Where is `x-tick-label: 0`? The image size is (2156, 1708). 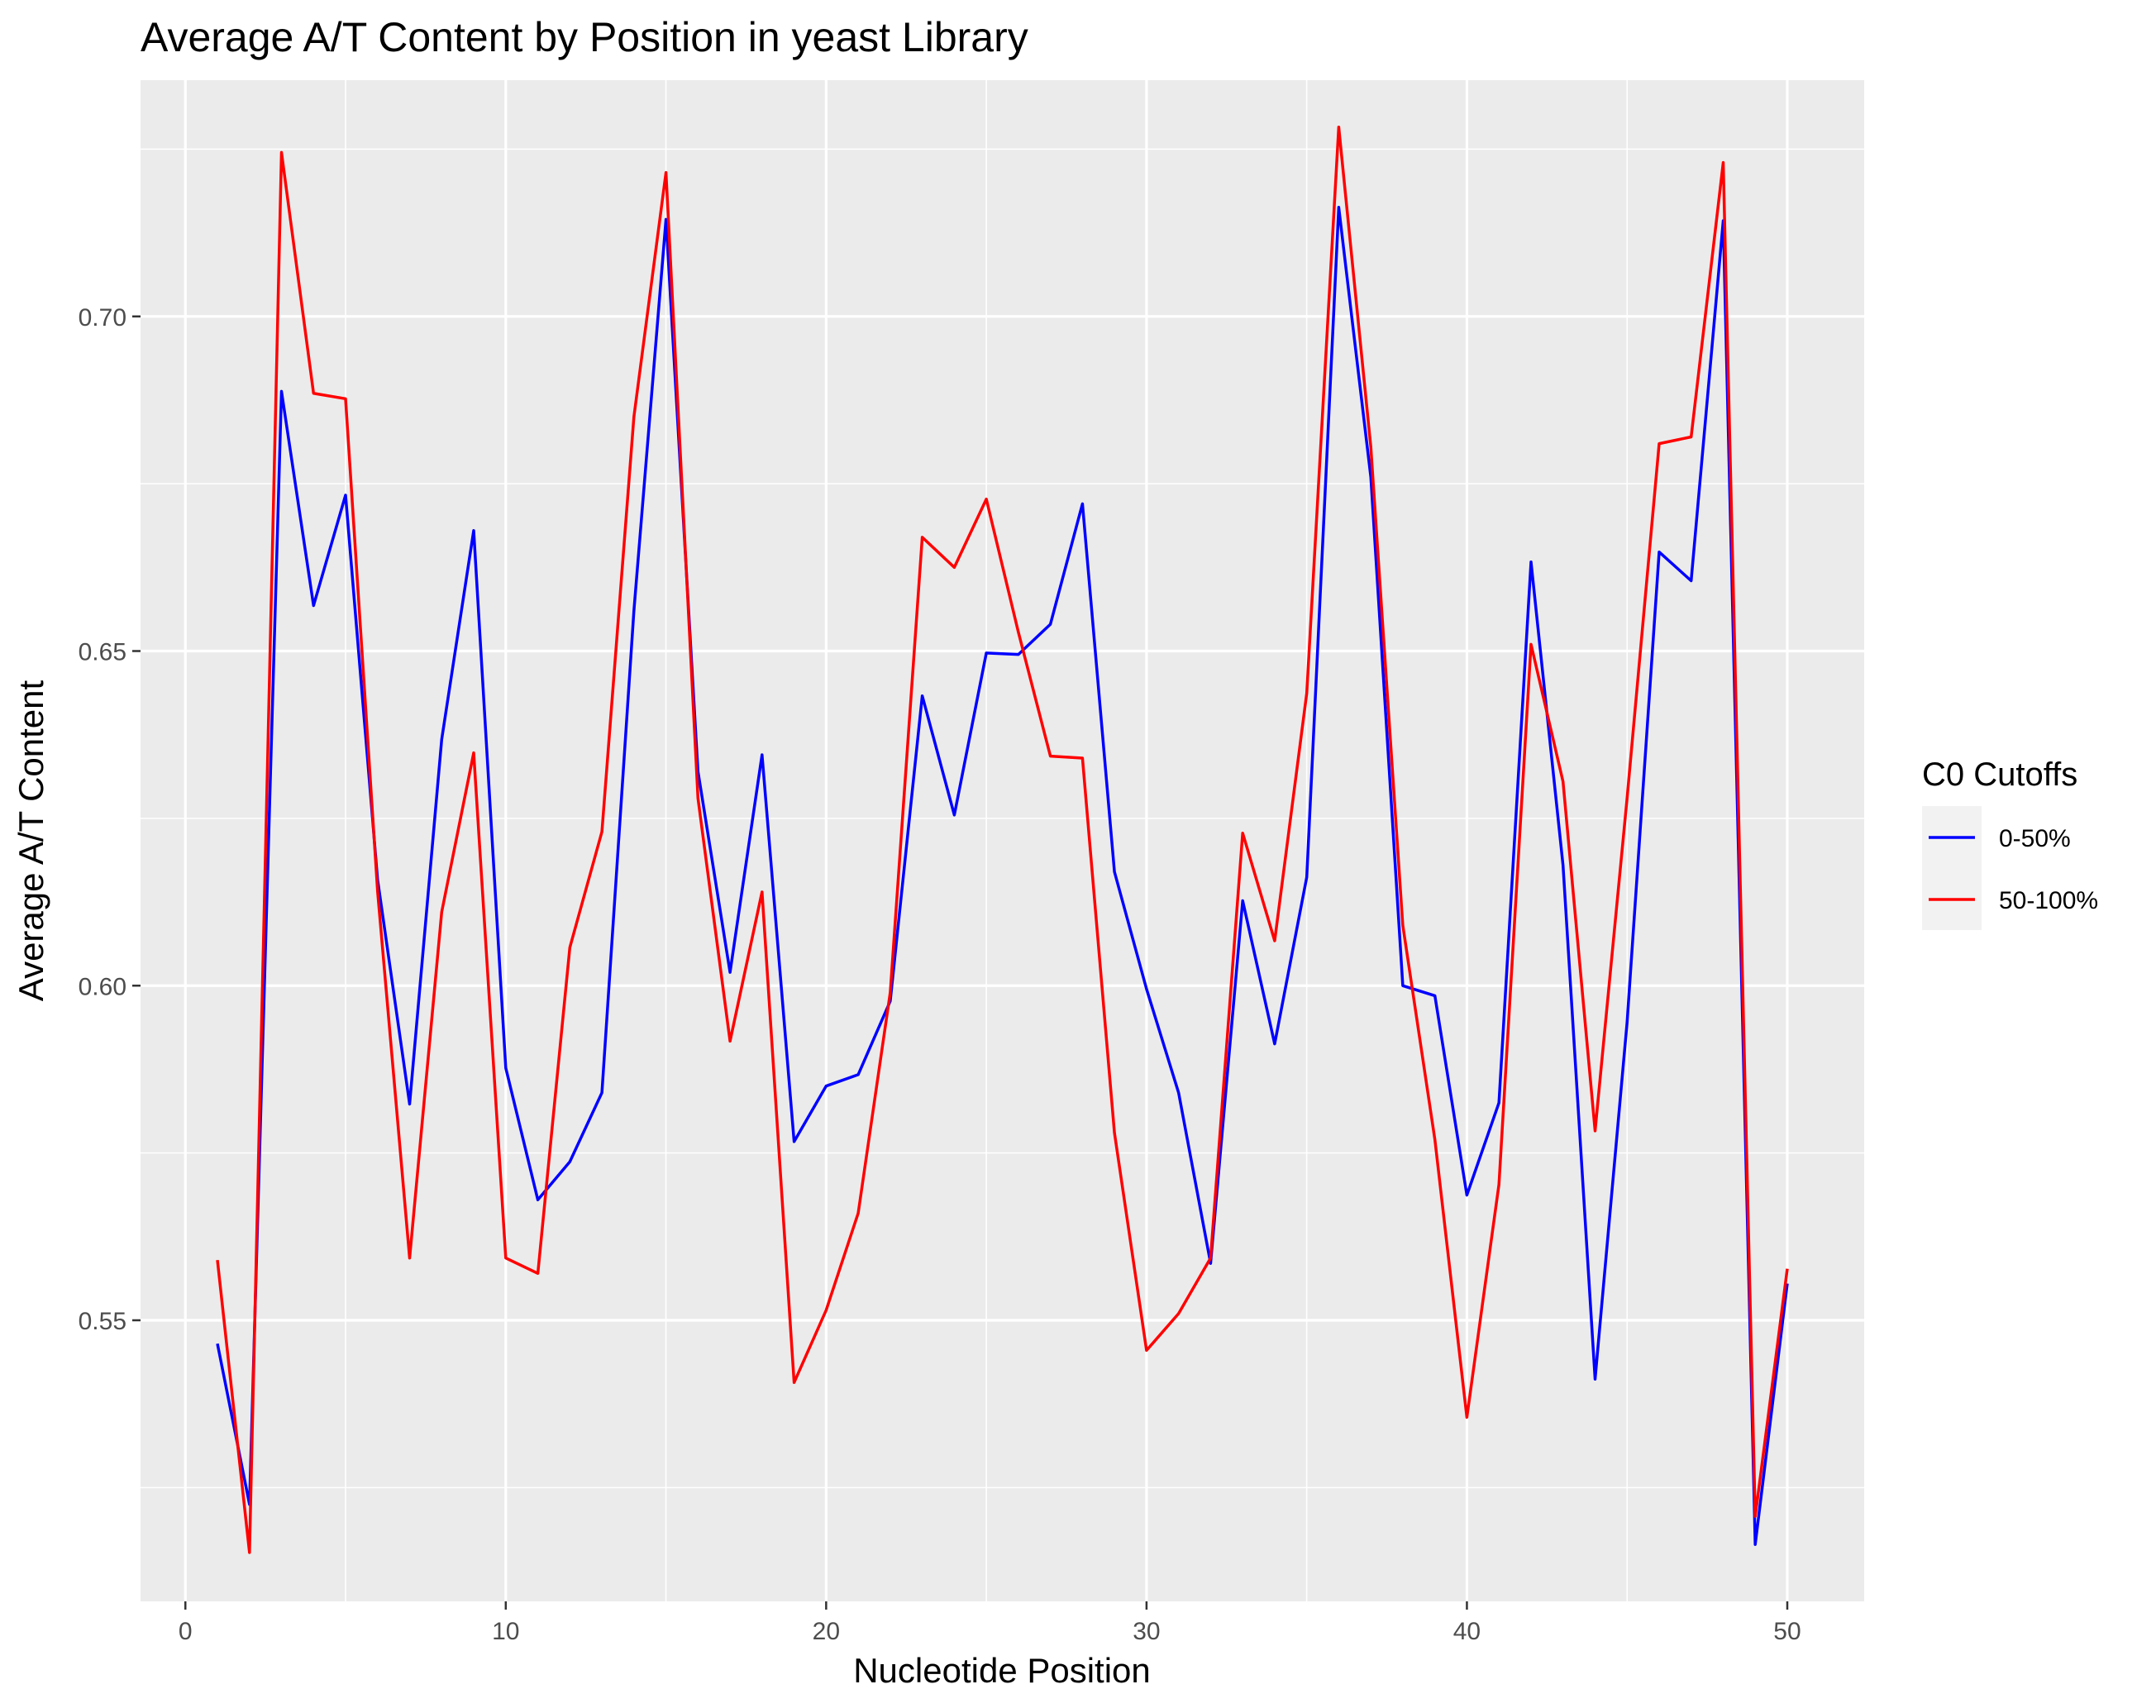
x-tick-label: 0 is located at coordinates (186, 1631).